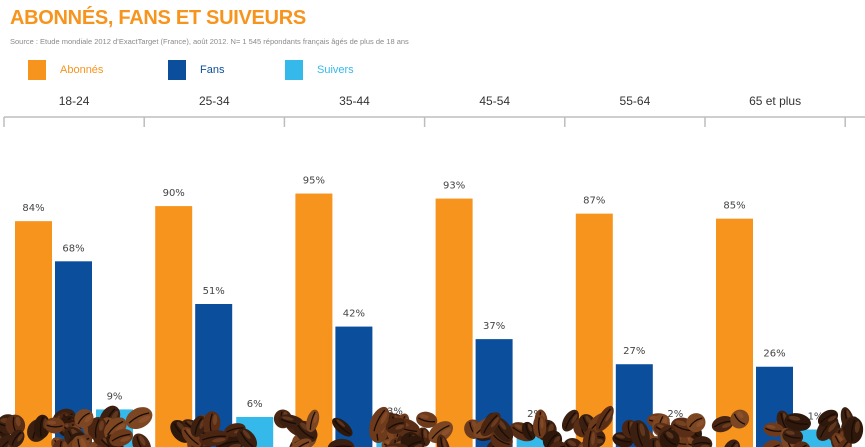  I want to click on legend-label-suivers: Suivers, so click(335, 70).